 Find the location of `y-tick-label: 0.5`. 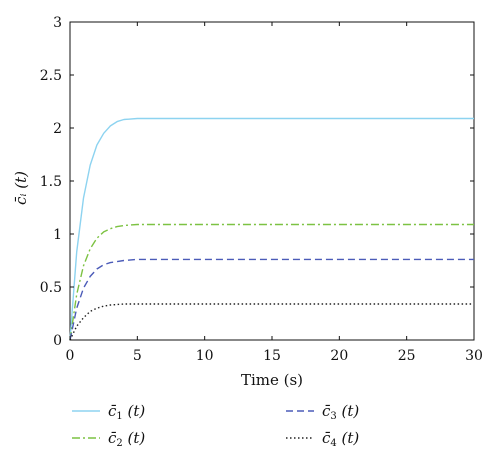

y-tick-label: 0.5 is located at coordinates (51, 288).